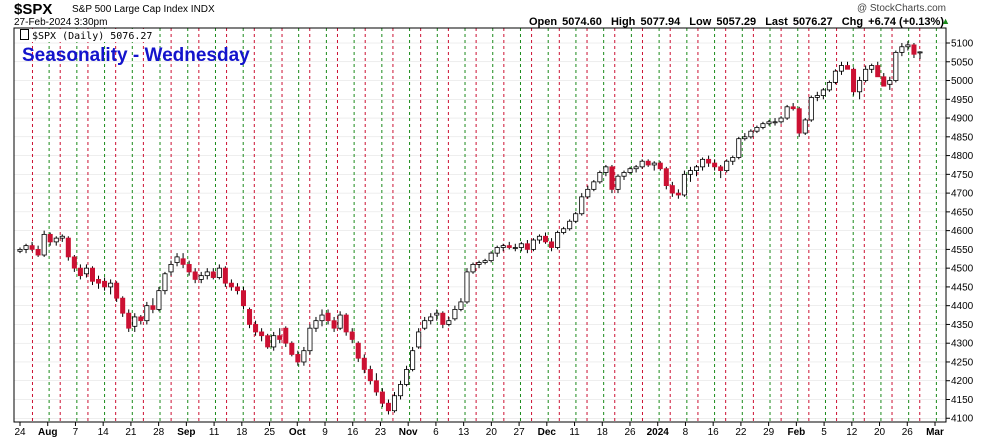 This screenshot has width=990, height=438. I want to click on x-tick-label: 6, so click(436, 432).